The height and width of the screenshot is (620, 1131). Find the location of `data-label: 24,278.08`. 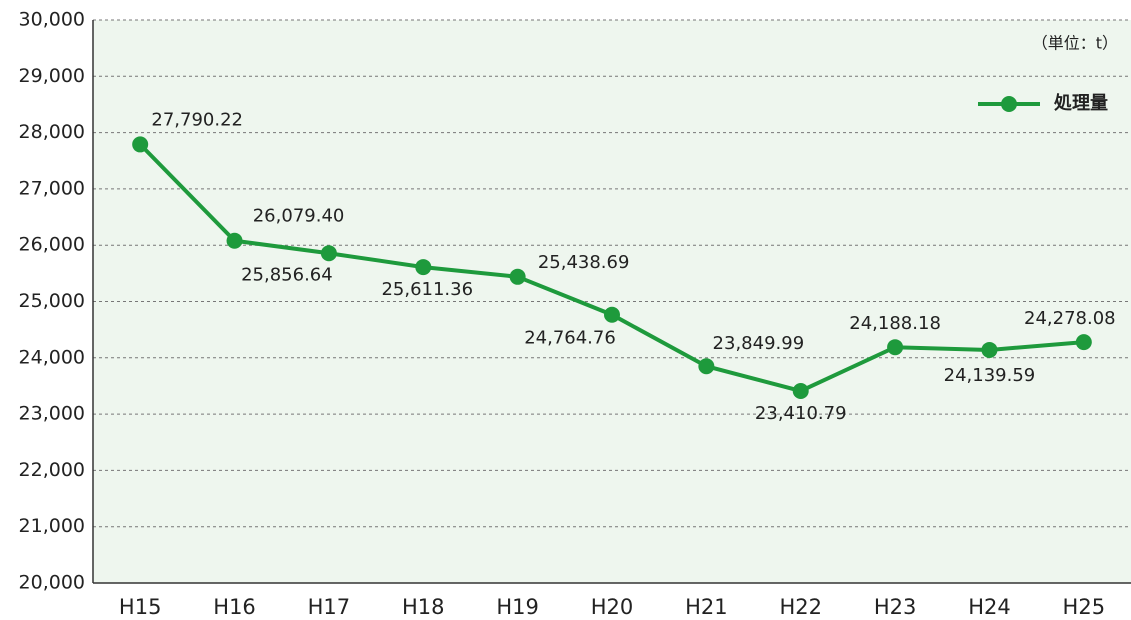

data-label: 24,278.08 is located at coordinates (1070, 318).